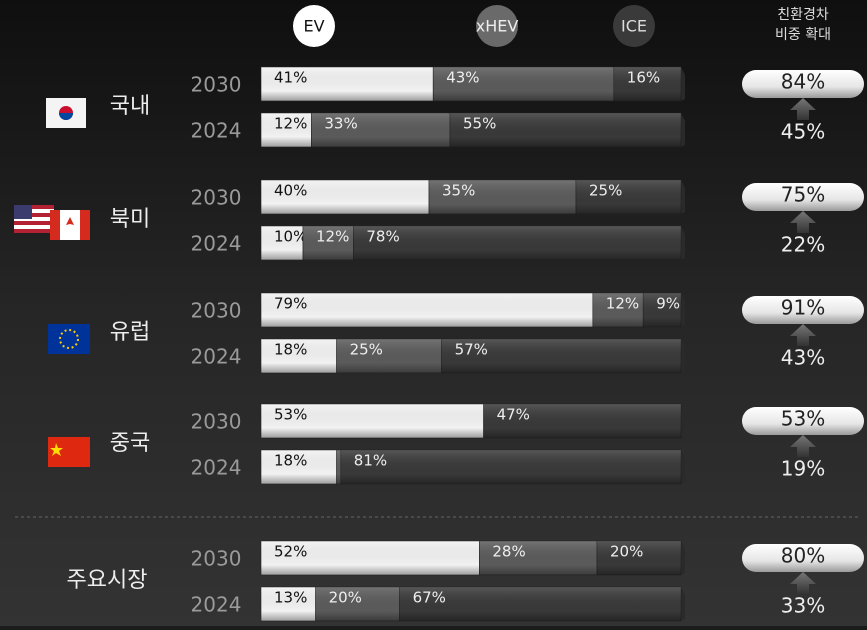 This screenshot has height=630, width=867. What do you see at coordinates (130, 443) in the screenshot?
I see `region-label: 중국` at bounding box center [130, 443].